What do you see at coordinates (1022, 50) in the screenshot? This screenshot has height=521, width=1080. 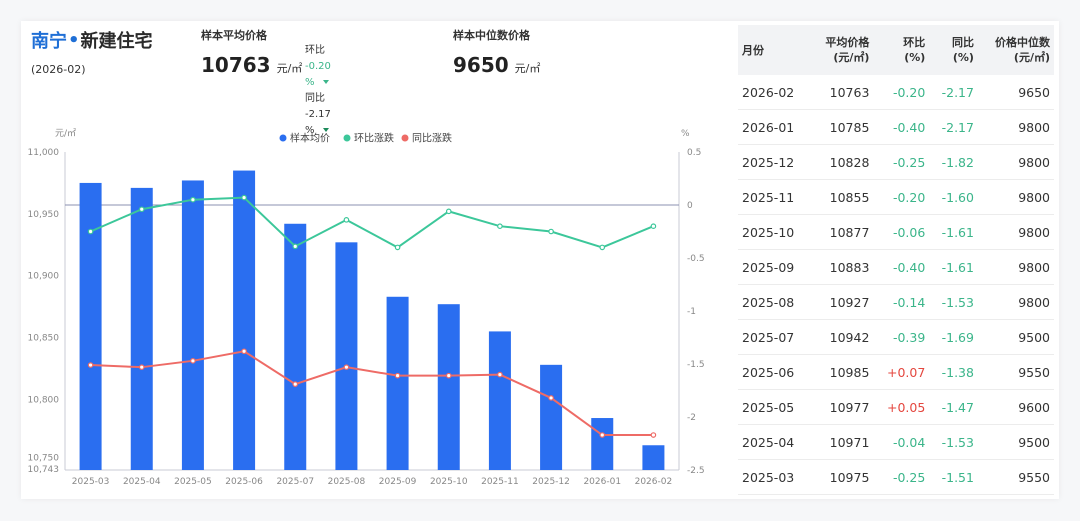 I see `col-header-median-price: 价格中位数 (元/㎡)` at bounding box center [1022, 50].